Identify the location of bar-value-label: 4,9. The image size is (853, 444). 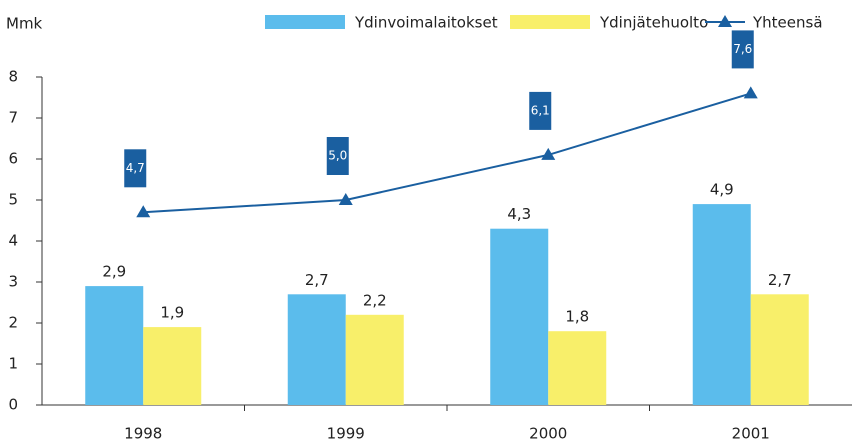
(722, 190).